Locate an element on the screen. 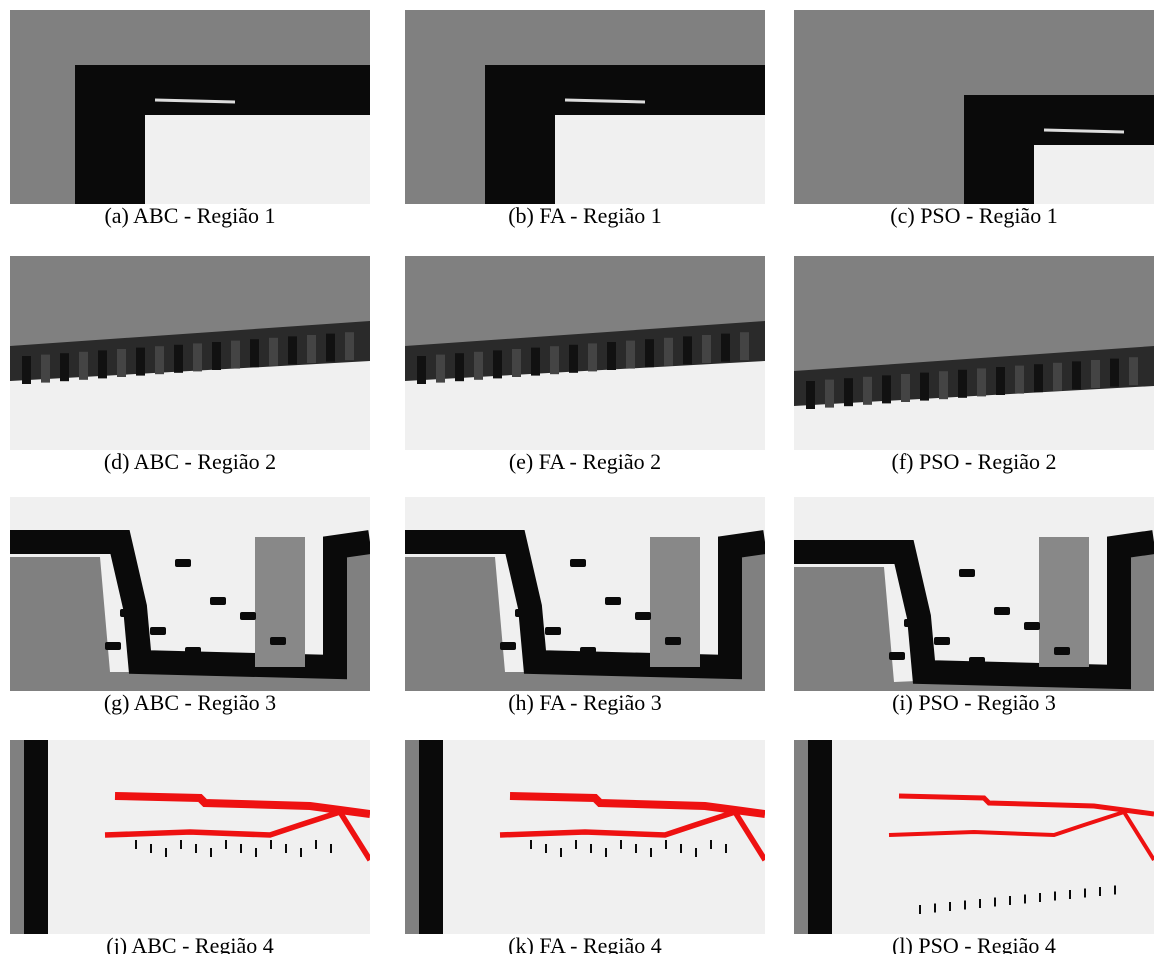  subfigure: (f) PSO - Região 2 is located at coordinates (974, 365).